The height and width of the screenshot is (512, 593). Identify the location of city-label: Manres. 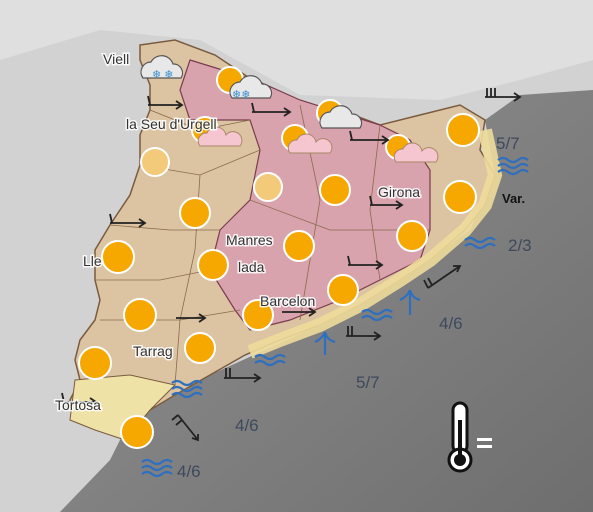
(249, 240).